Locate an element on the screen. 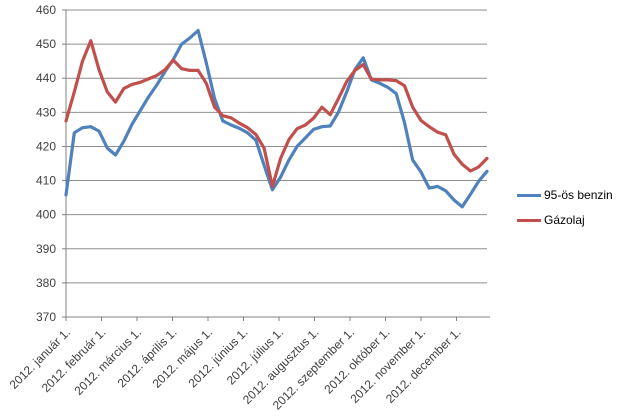 This screenshot has width=624, height=416. gazolaj-line-swatch is located at coordinates (529, 220).